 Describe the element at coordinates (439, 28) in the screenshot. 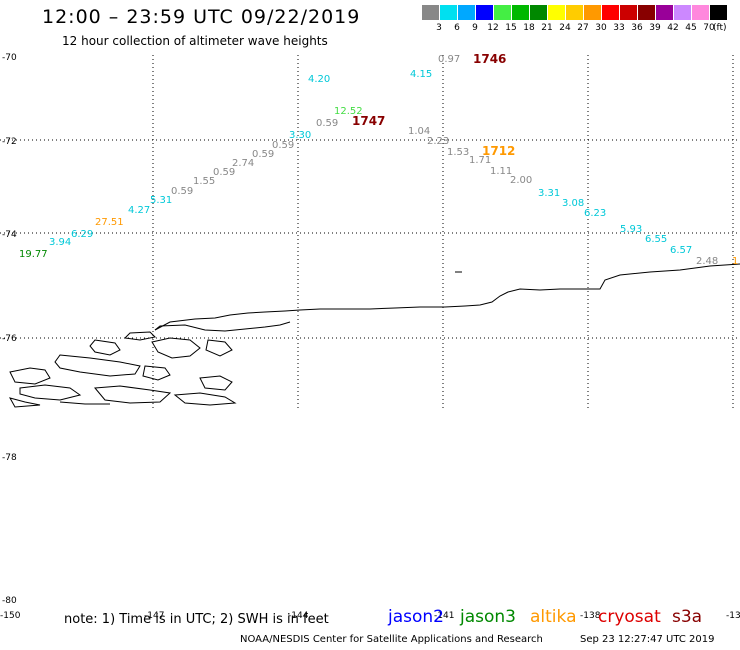

I see `scale-label: 3` at that location.